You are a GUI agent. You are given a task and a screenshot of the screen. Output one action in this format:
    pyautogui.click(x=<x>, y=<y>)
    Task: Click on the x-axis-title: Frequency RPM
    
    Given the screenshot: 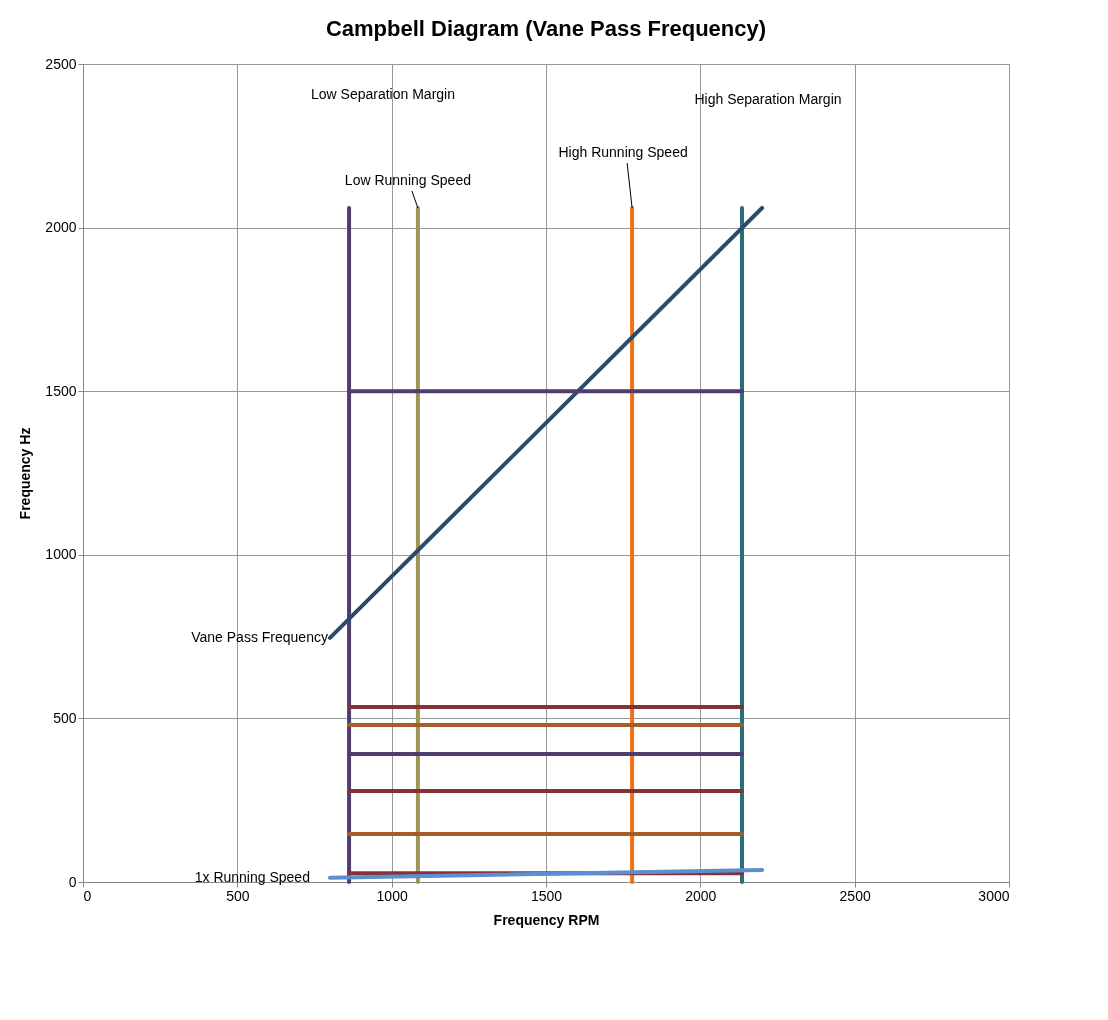 What is the action you would take?
    pyautogui.click(x=546, y=919)
    